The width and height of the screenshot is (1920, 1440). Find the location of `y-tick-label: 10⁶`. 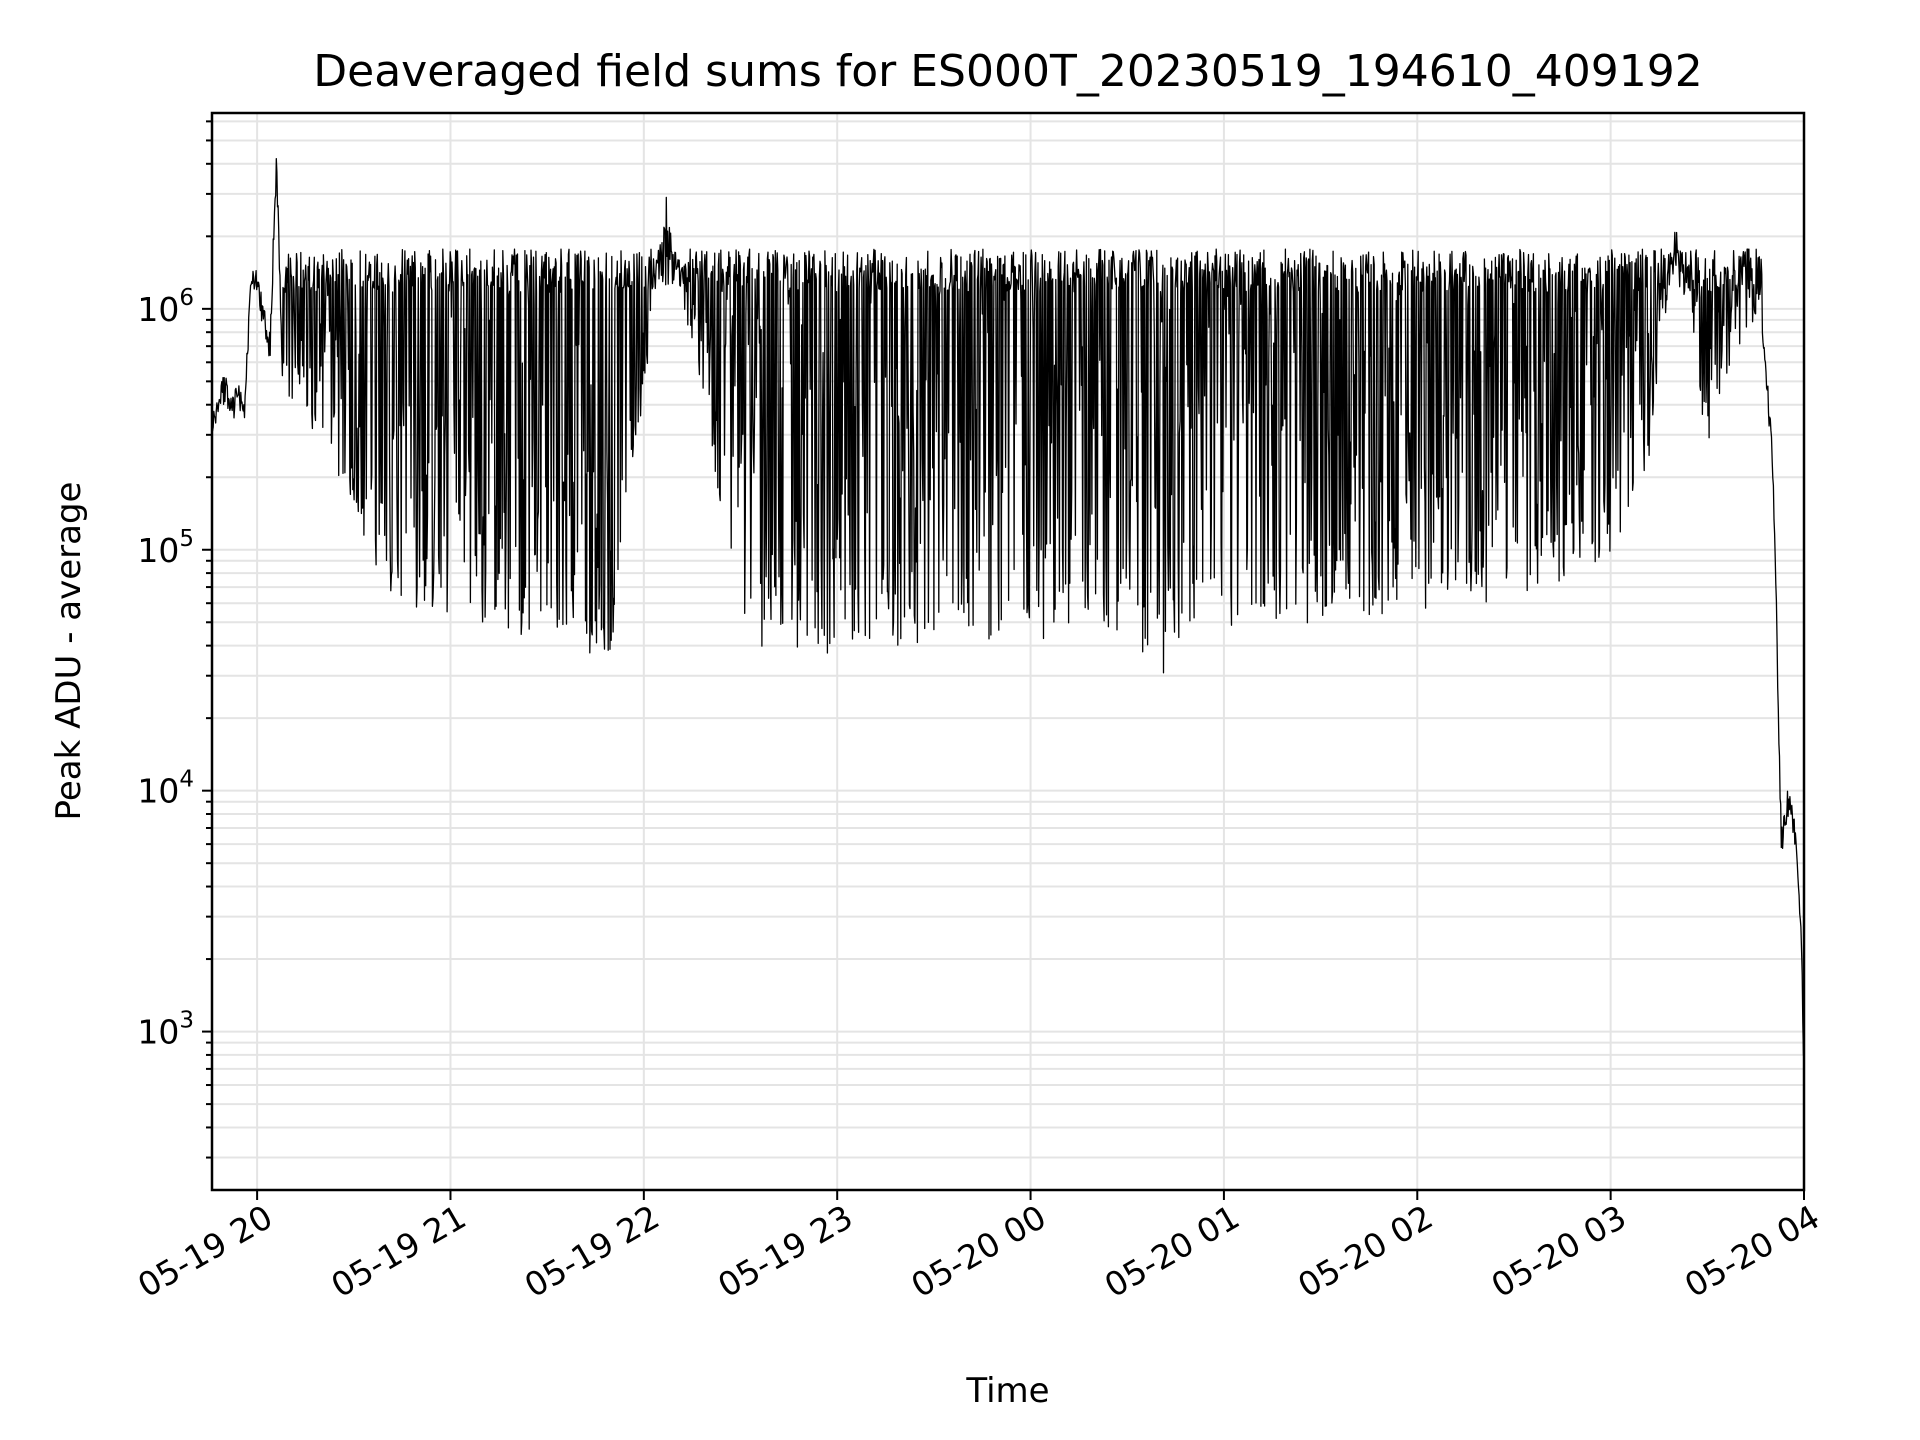

y-tick-label: 10⁶ is located at coordinates (165, 307).